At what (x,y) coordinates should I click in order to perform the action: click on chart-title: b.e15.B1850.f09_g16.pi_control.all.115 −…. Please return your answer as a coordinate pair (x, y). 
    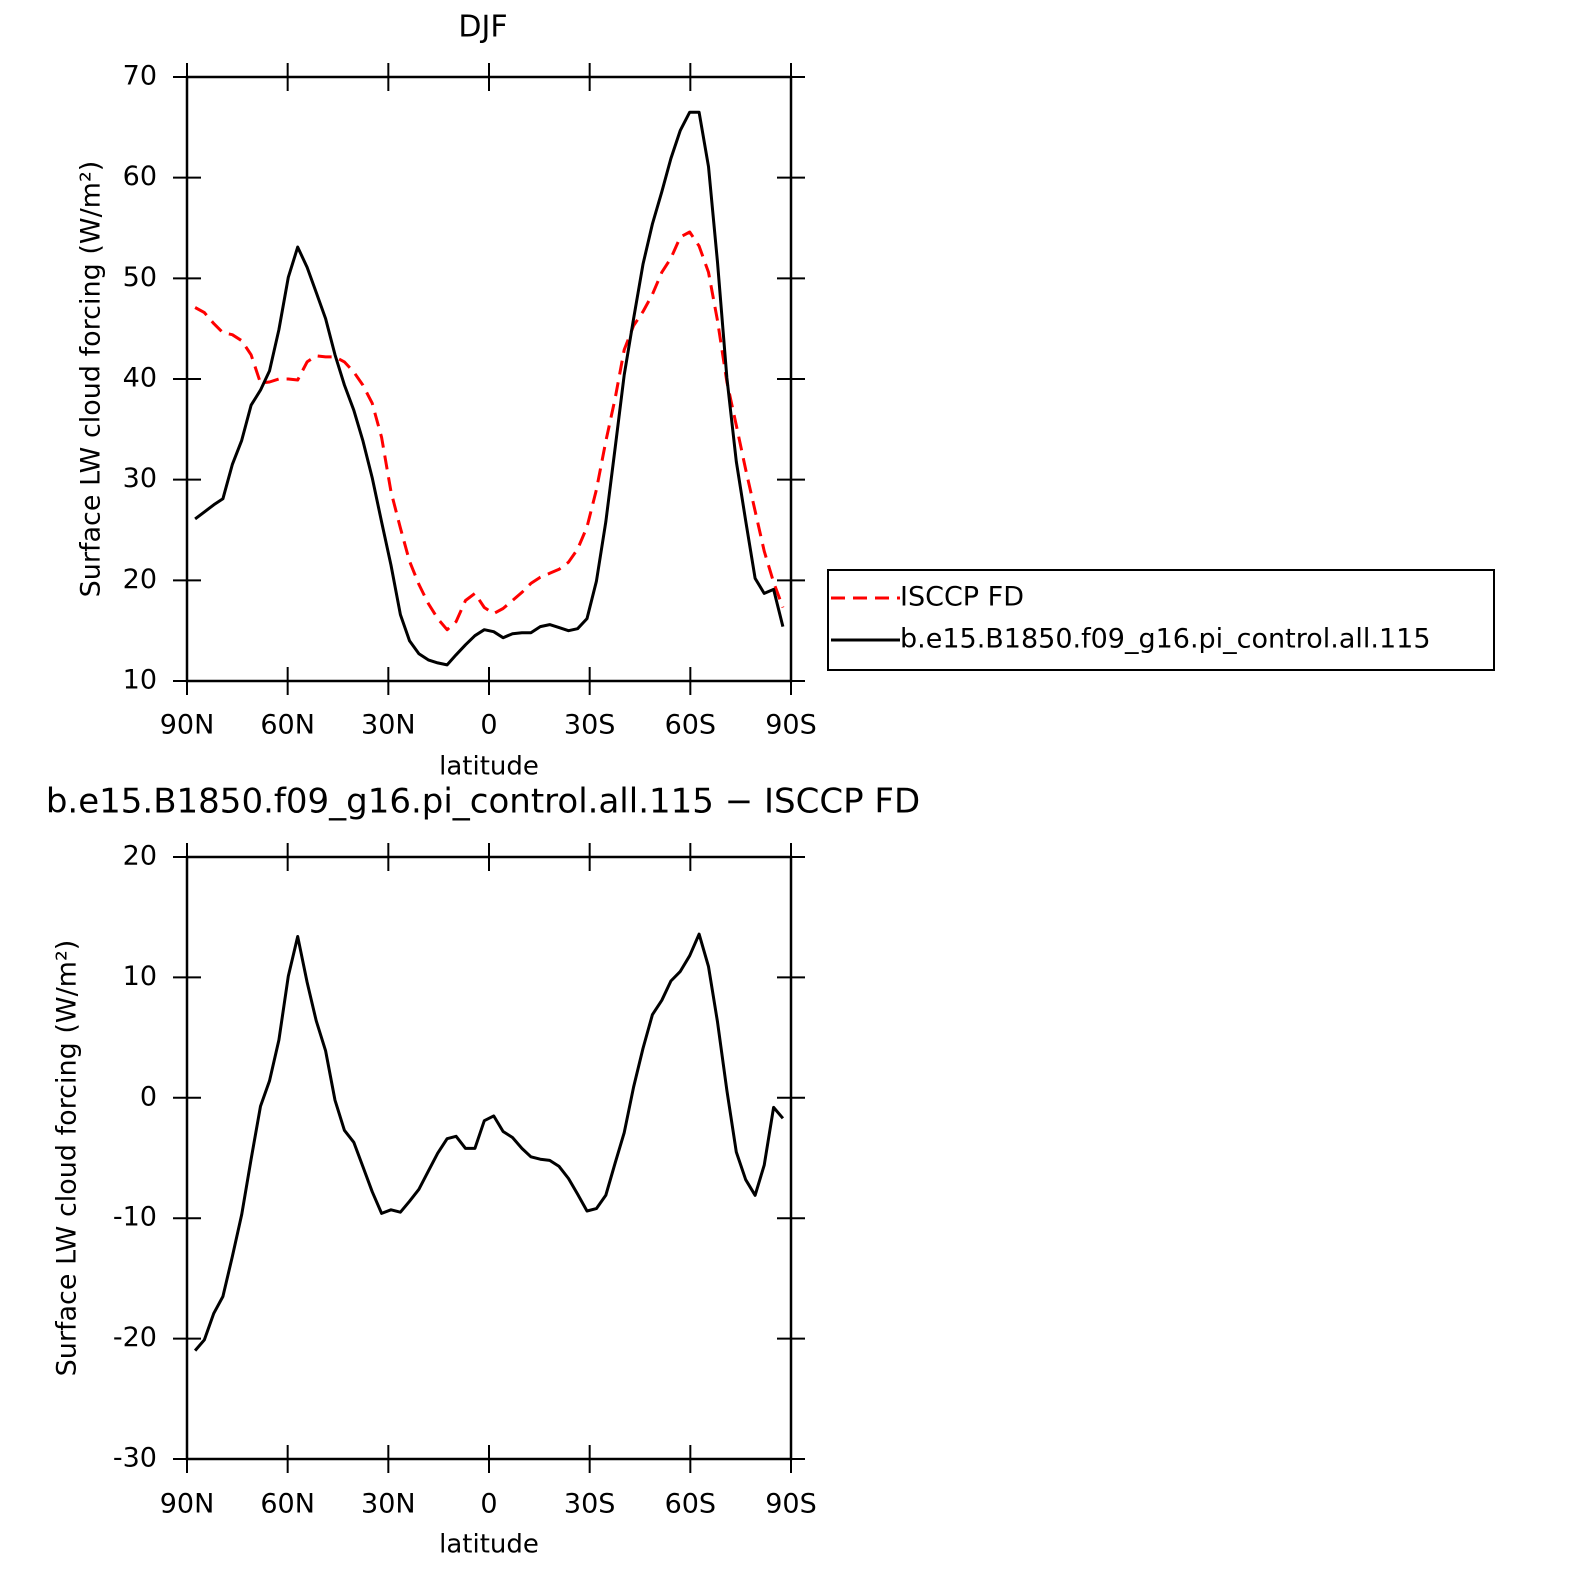
    Looking at the image, I should click on (483, 802).